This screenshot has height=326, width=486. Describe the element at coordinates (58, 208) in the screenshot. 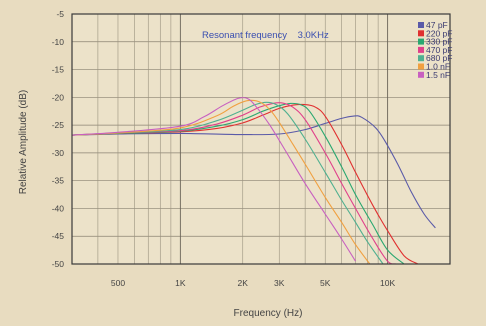

I see `y-tick-label: -40` at that location.